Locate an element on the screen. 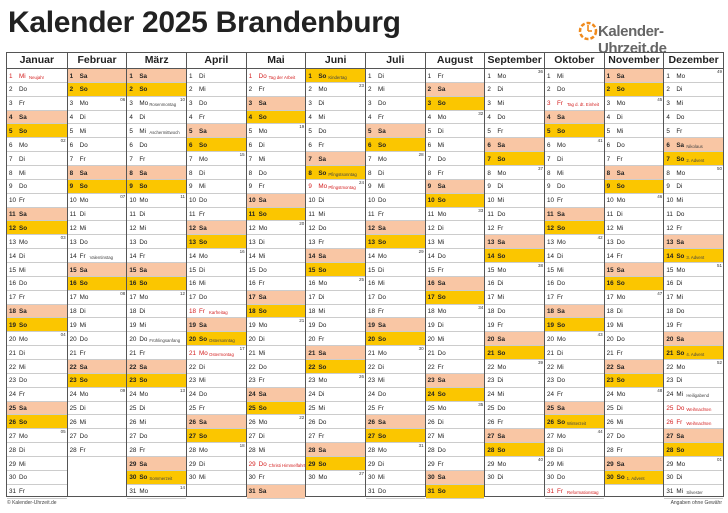 This screenshot has height=513, width=728. week-number: 03 is located at coordinates (63, 238).